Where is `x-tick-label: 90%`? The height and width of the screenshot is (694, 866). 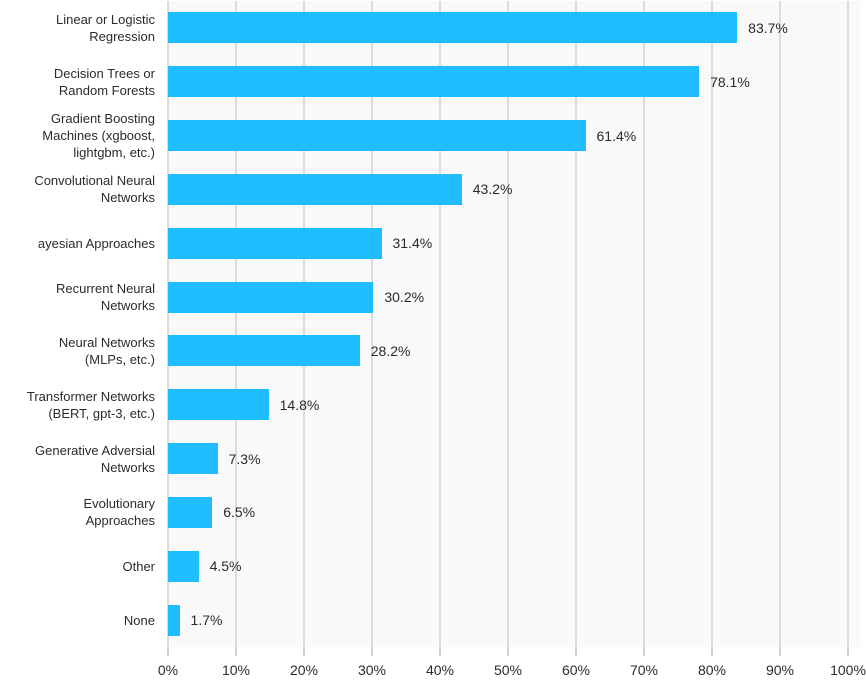
x-tick-label: 90% is located at coordinates (780, 670).